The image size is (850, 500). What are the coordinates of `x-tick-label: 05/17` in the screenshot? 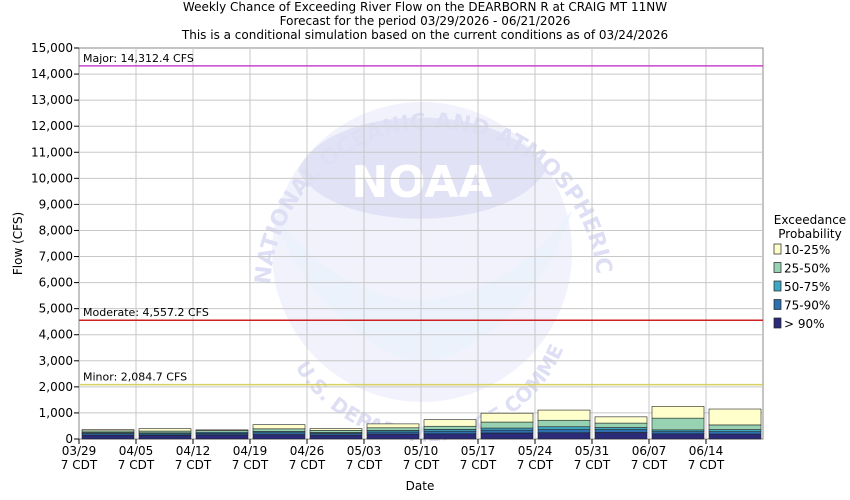 It's located at (478, 451).